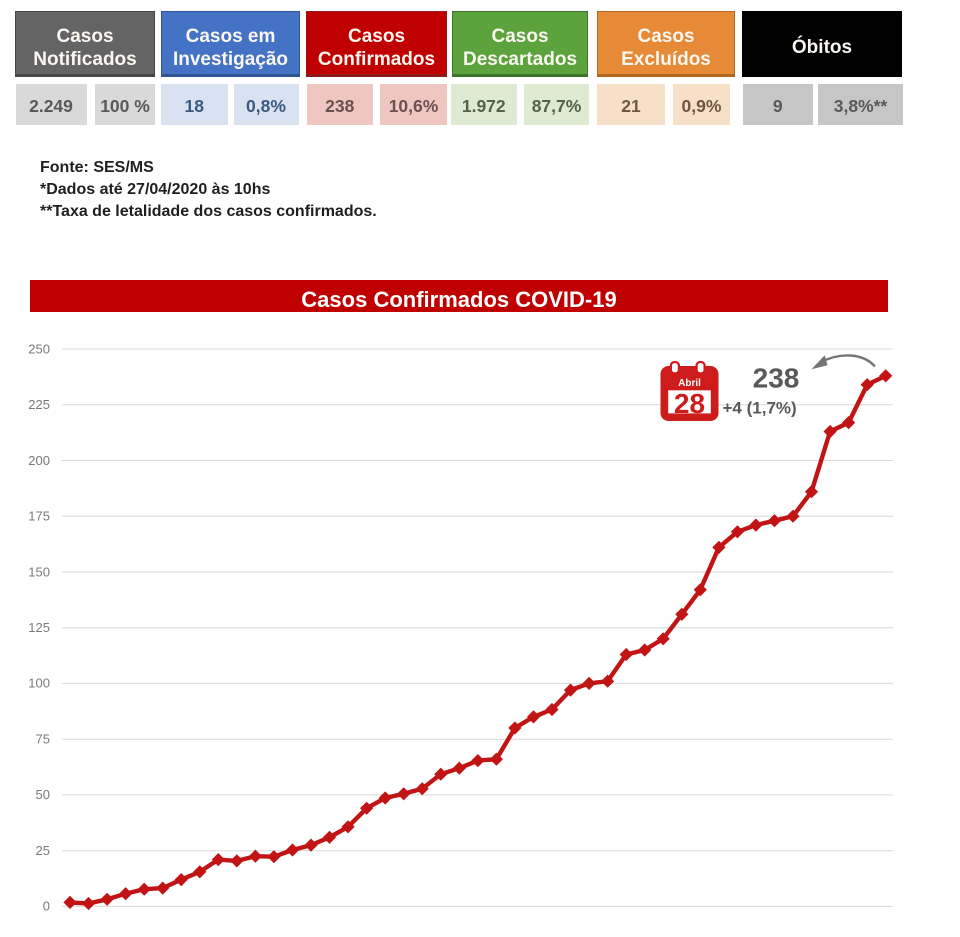 This screenshot has height=937, width=960. I want to click on svg-text: 225, so click(39, 404).